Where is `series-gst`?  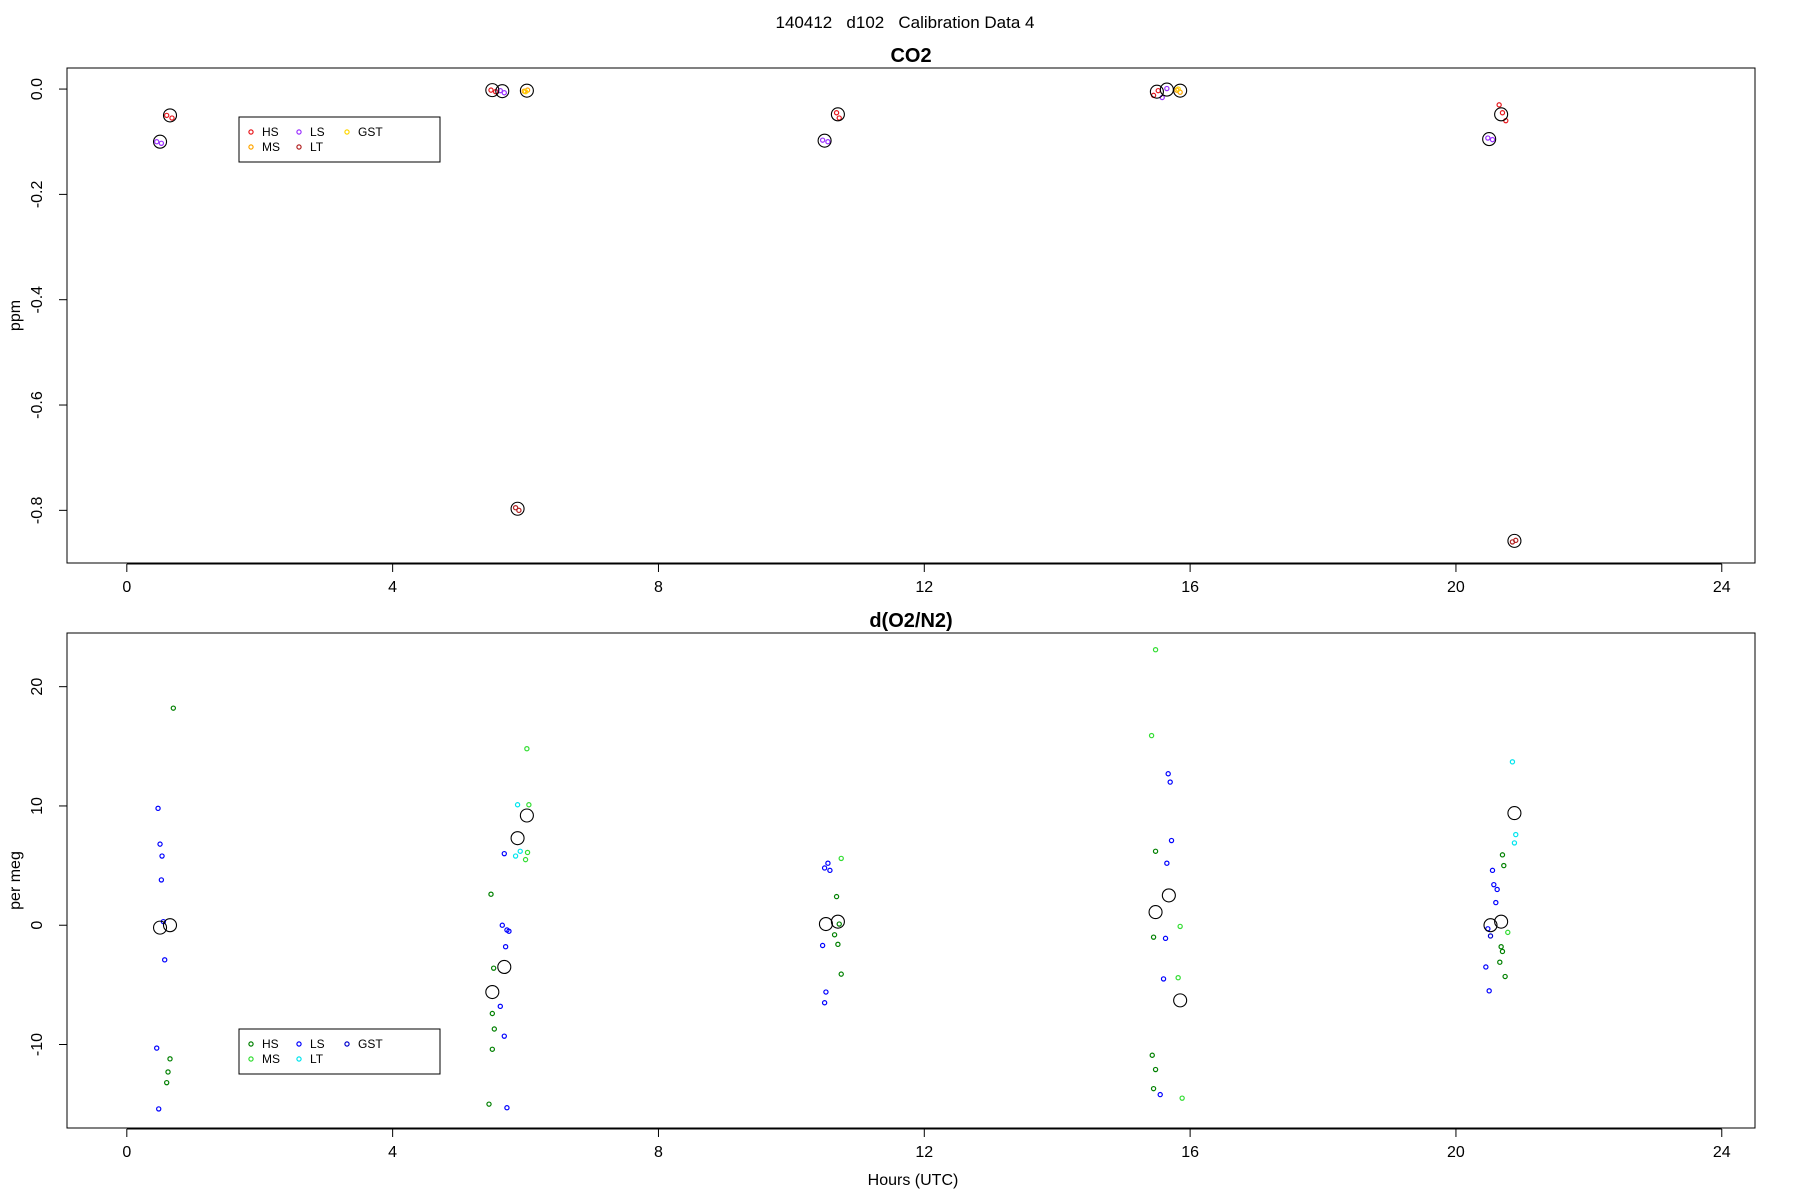
series-gst is located at coordinates (1490, 936).